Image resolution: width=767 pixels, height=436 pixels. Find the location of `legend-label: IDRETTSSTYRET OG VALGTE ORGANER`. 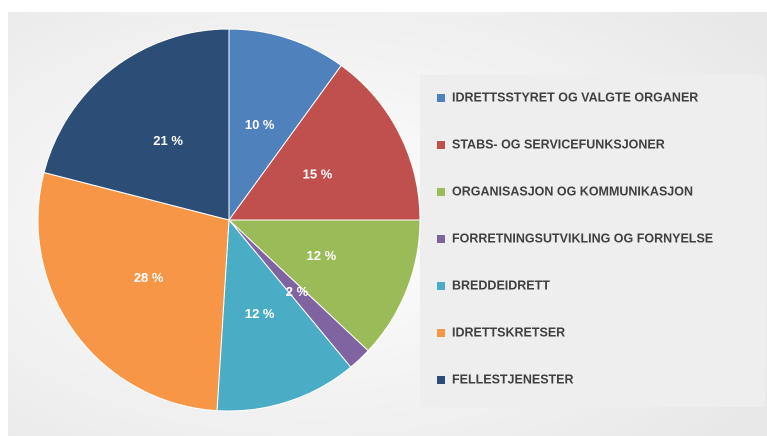

legend-label: IDRETTSSTYRET OG VALGTE ORGANER is located at coordinates (575, 97).